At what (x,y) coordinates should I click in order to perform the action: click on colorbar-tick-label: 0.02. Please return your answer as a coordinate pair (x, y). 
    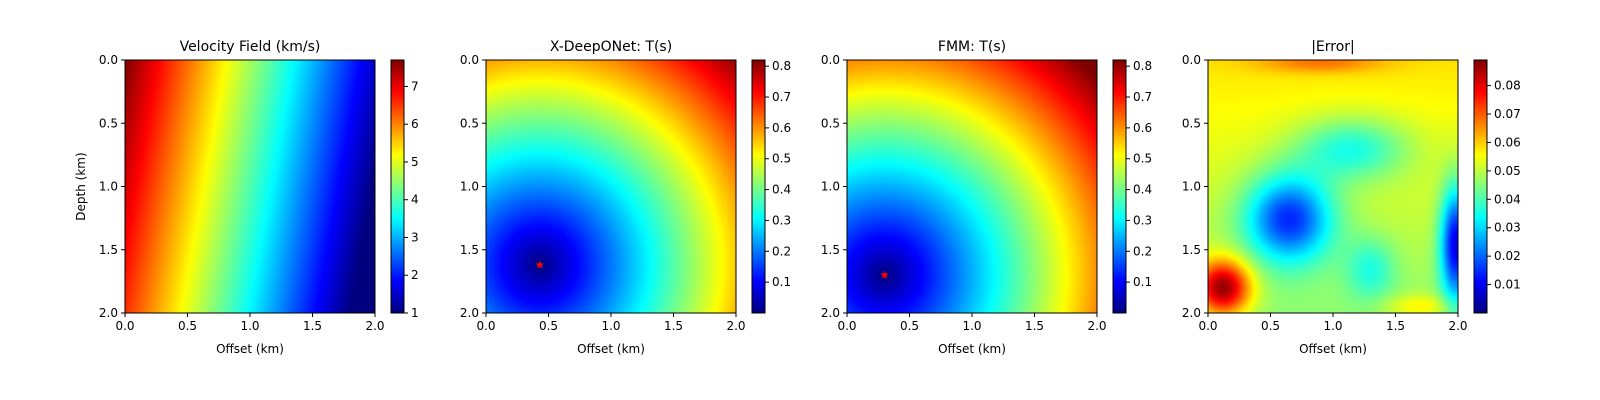
    Looking at the image, I should click on (1507, 256).